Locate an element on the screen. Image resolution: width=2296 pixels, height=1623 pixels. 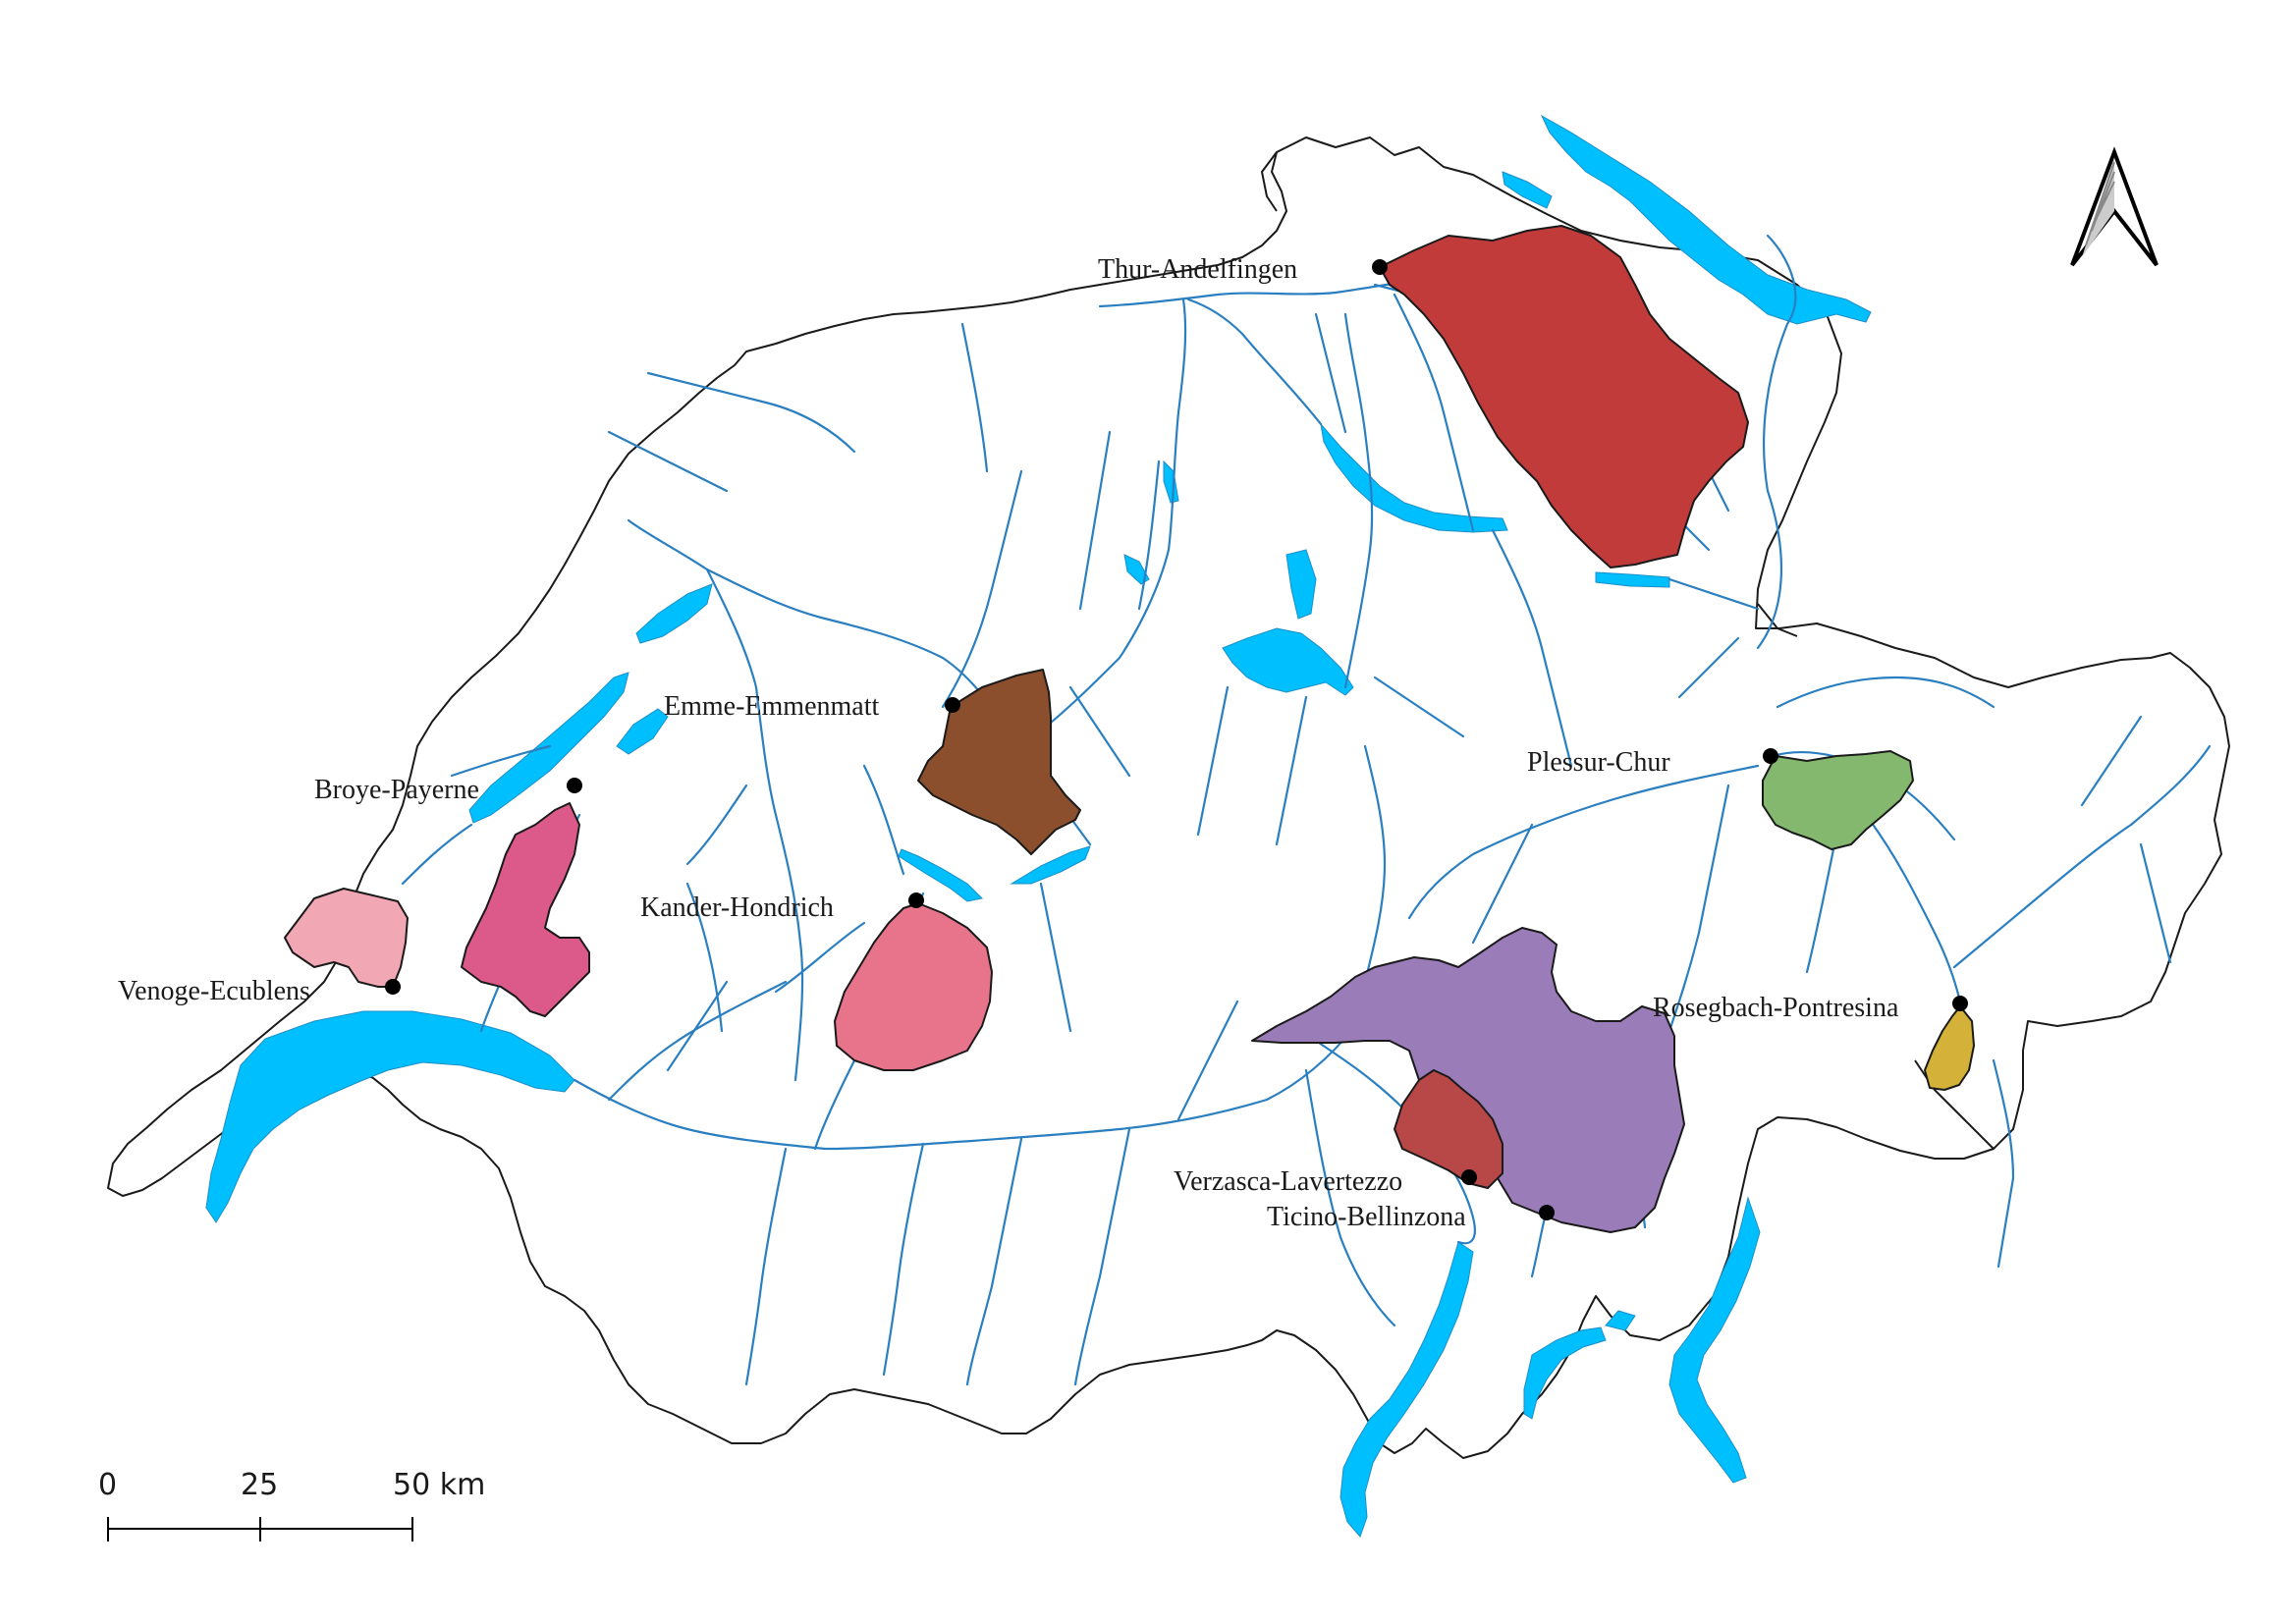
river-sarine-trib is located at coordinates (697, 1041).